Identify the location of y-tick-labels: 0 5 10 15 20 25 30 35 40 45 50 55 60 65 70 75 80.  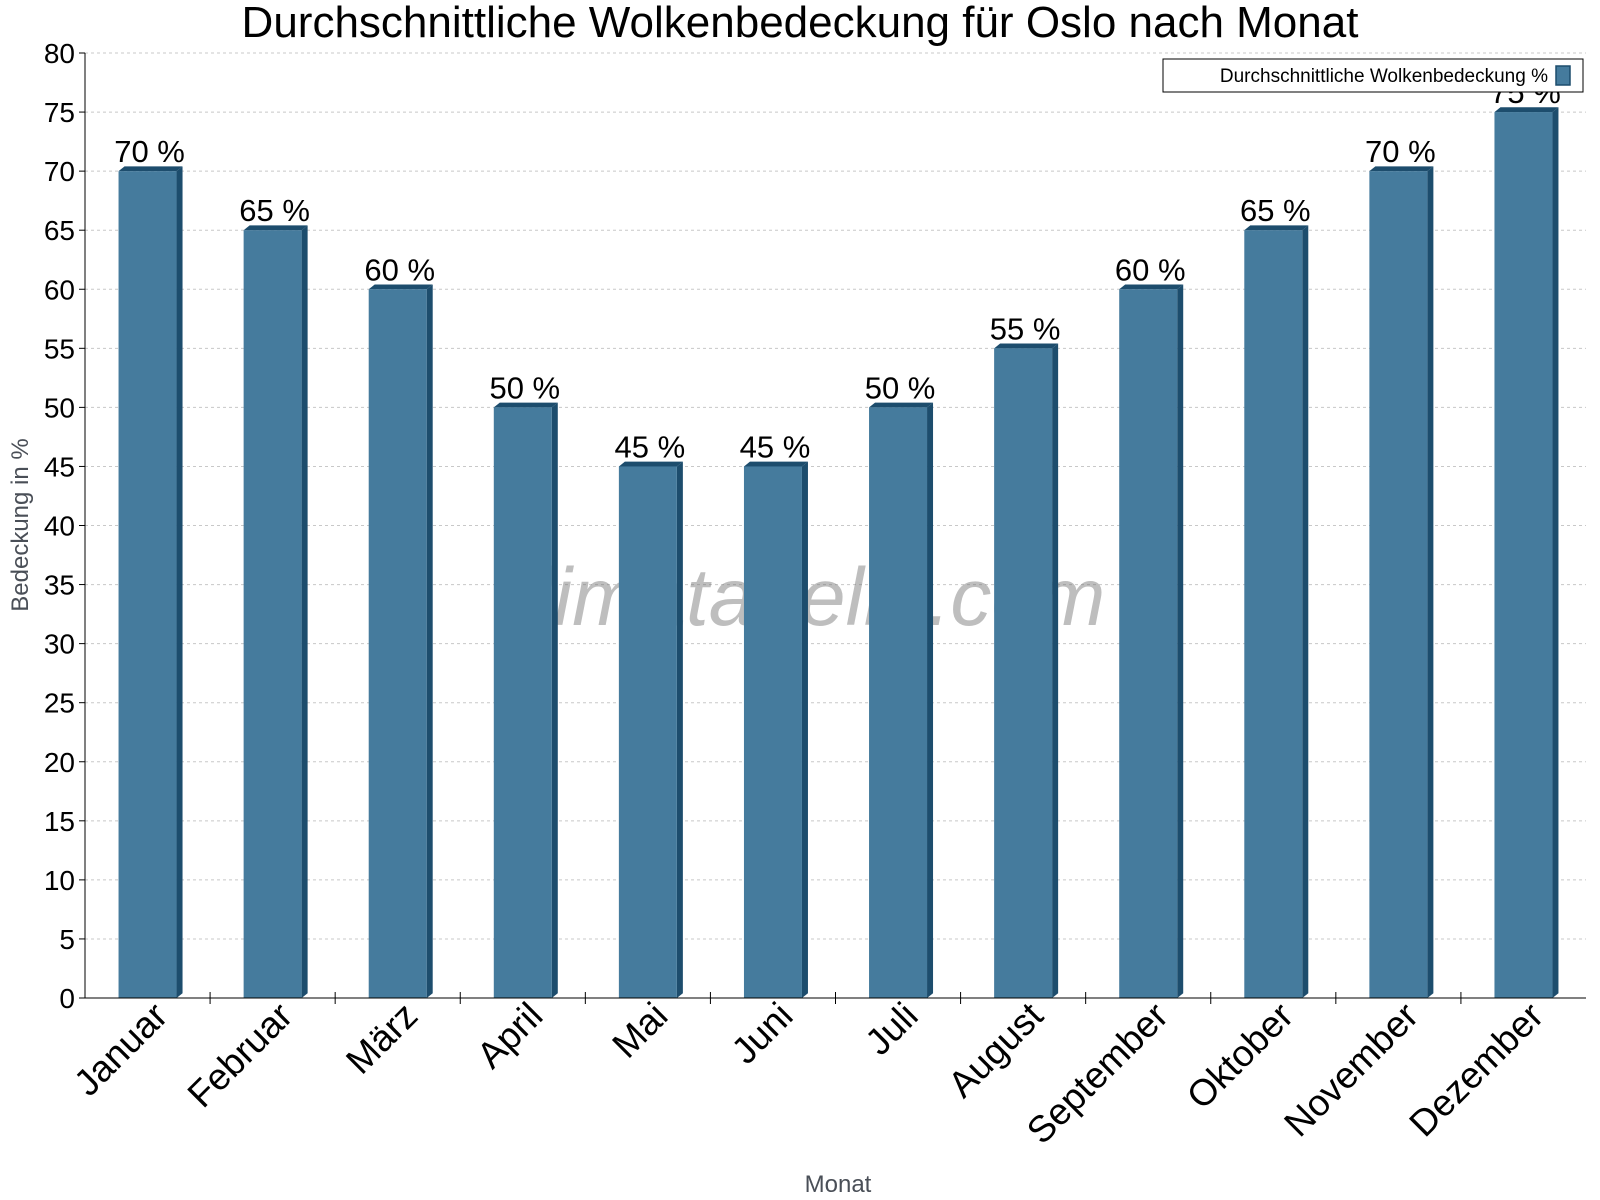
(59, 526).